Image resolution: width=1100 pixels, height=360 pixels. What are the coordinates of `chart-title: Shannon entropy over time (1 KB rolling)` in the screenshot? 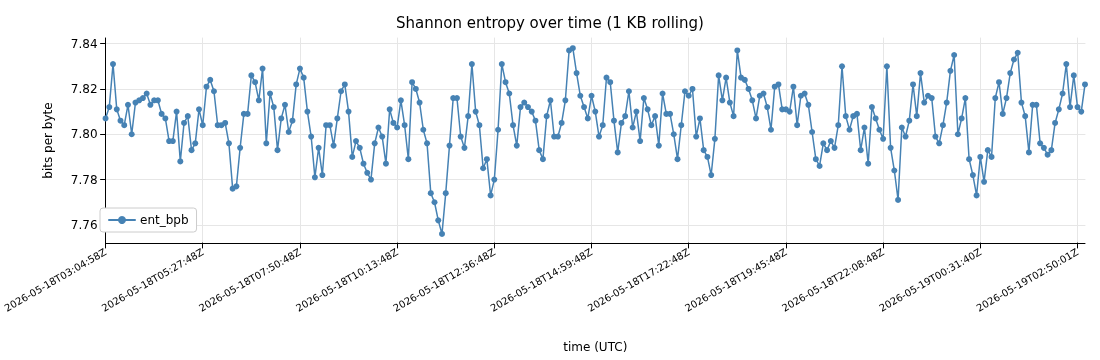 It's located at (550, 22).